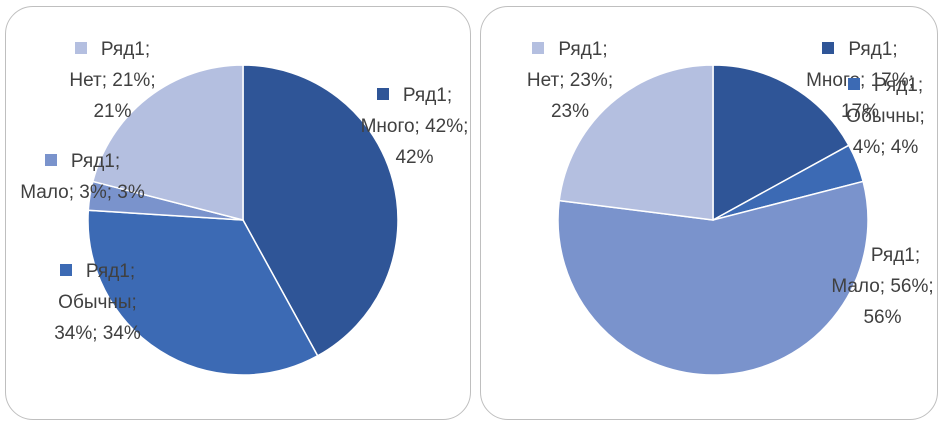 The image size is (942, 427). I want to click on data-label-text: Ряд1; Обычны; 34%; 34%, so click(97, 302).